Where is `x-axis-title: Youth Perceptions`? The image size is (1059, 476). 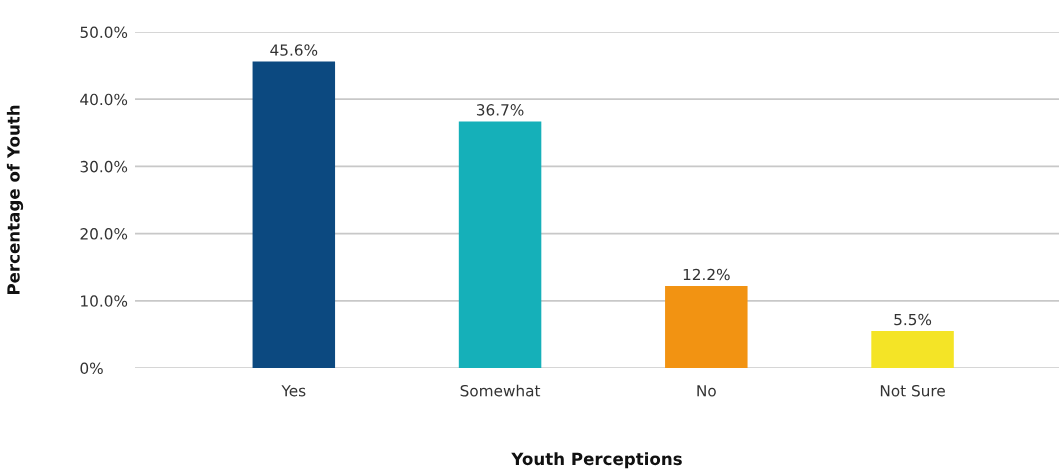
x-axis-title: Youth Perceptions is located at coordinates (596, 460).